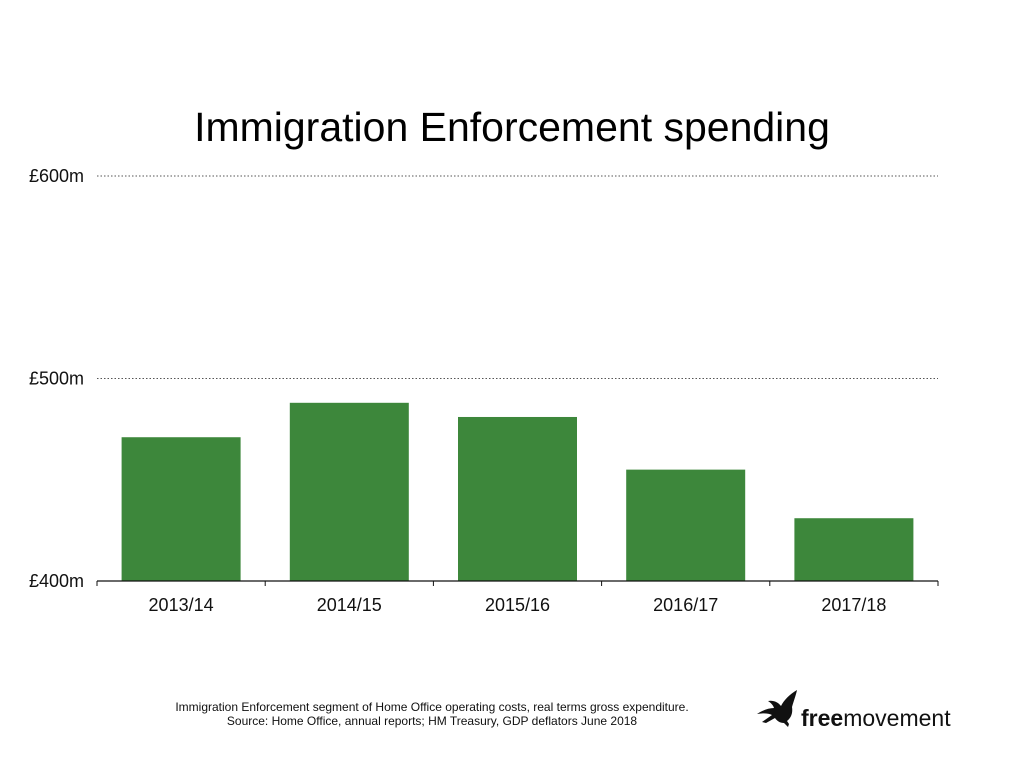 The width and height of the screenshot is (1024, 768). I want to click on y-tick-label: £600m, so click(56, 176).